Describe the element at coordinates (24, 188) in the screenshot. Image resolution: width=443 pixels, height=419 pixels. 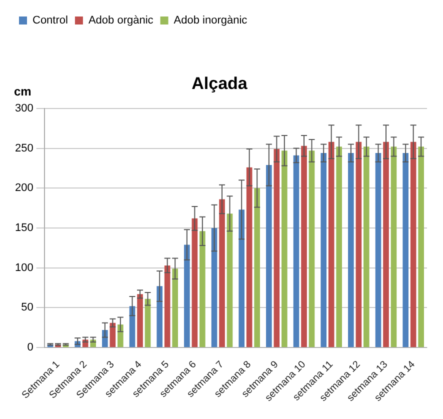
I see `y-tick-label: 200` at that location.